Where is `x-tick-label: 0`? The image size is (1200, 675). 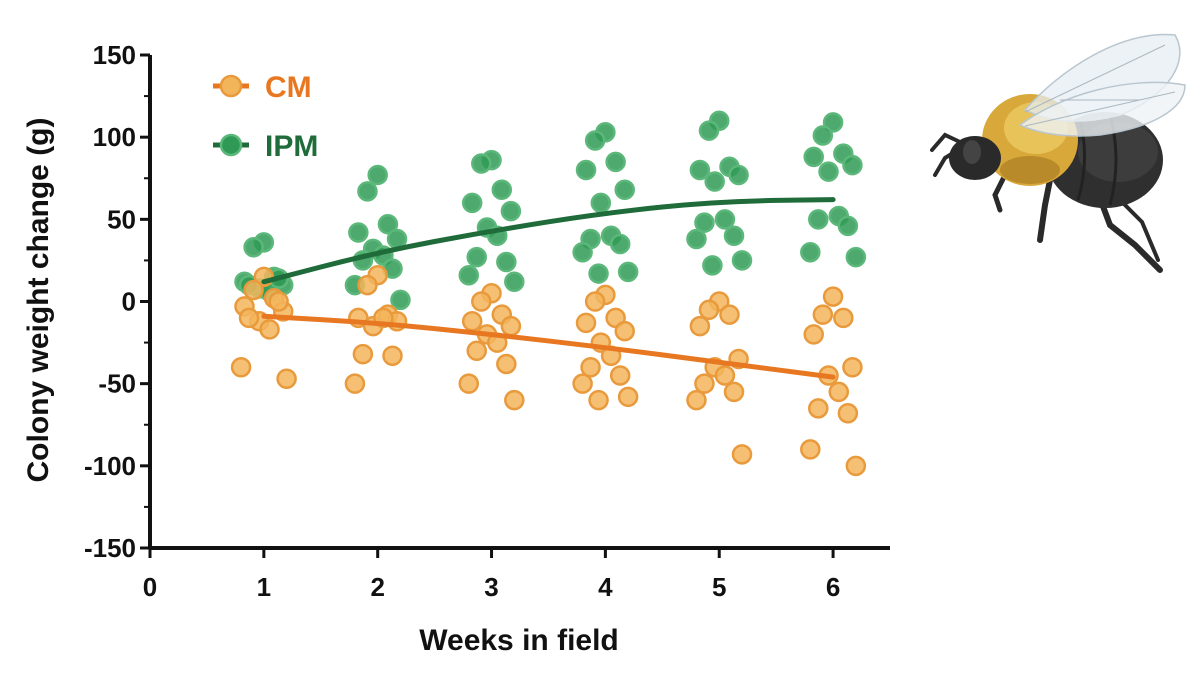 x-tick-label: 0 is located at coordinates (150, 587).